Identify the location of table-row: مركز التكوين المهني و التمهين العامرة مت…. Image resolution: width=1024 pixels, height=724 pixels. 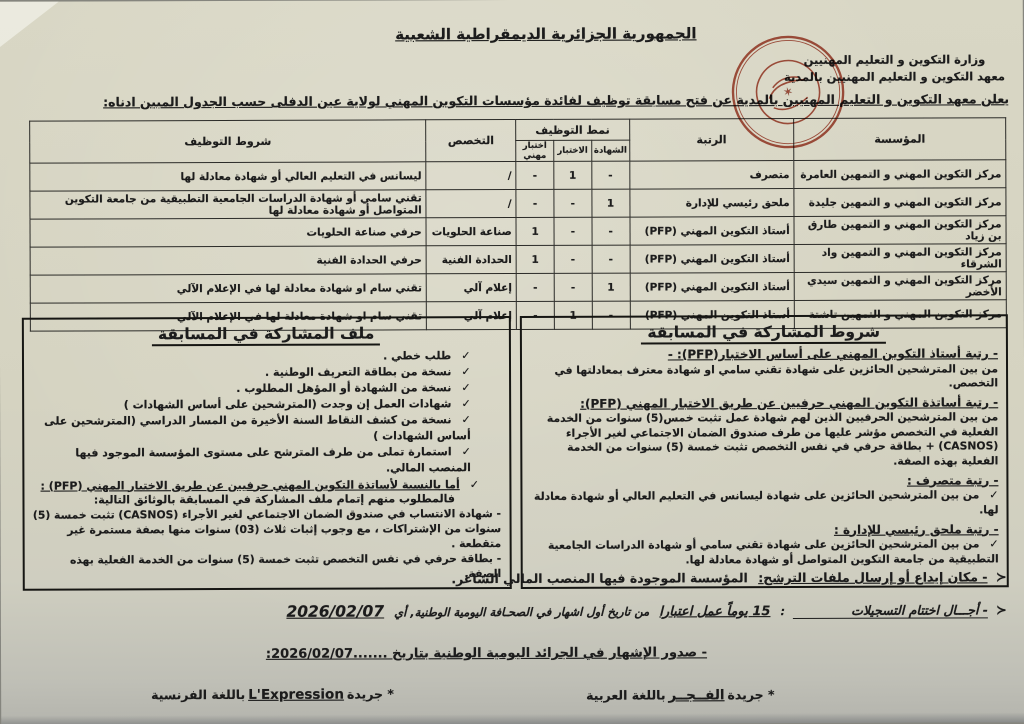
(517, 175).